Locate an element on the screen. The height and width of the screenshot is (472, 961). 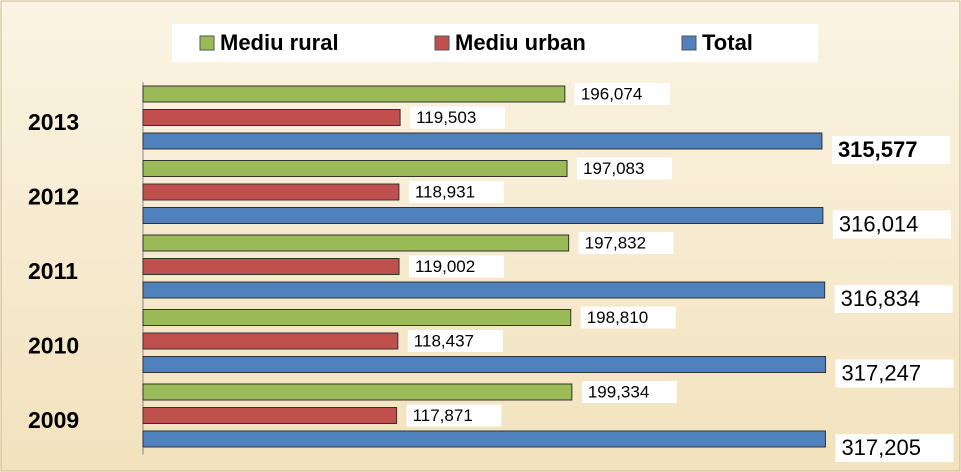
category-label: 2009 is located at coordinates (53, 420).